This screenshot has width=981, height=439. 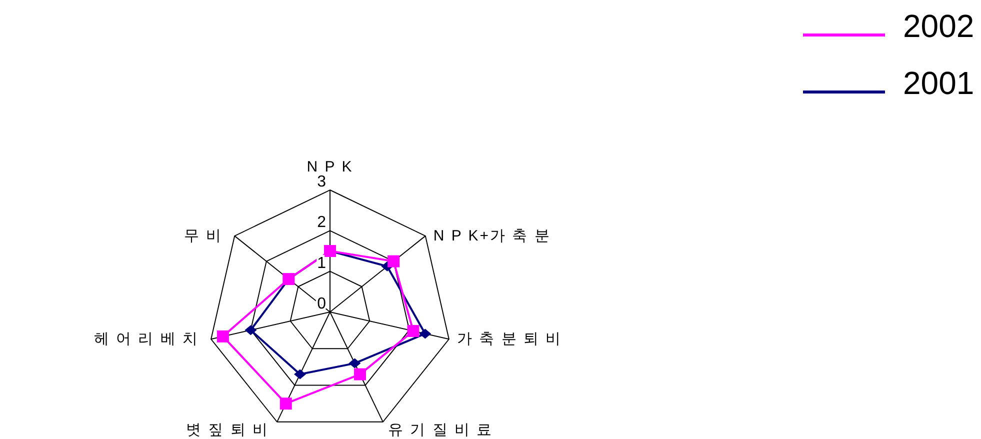 I want to click on spoke-label: N P K, so click(x=330, y=167).